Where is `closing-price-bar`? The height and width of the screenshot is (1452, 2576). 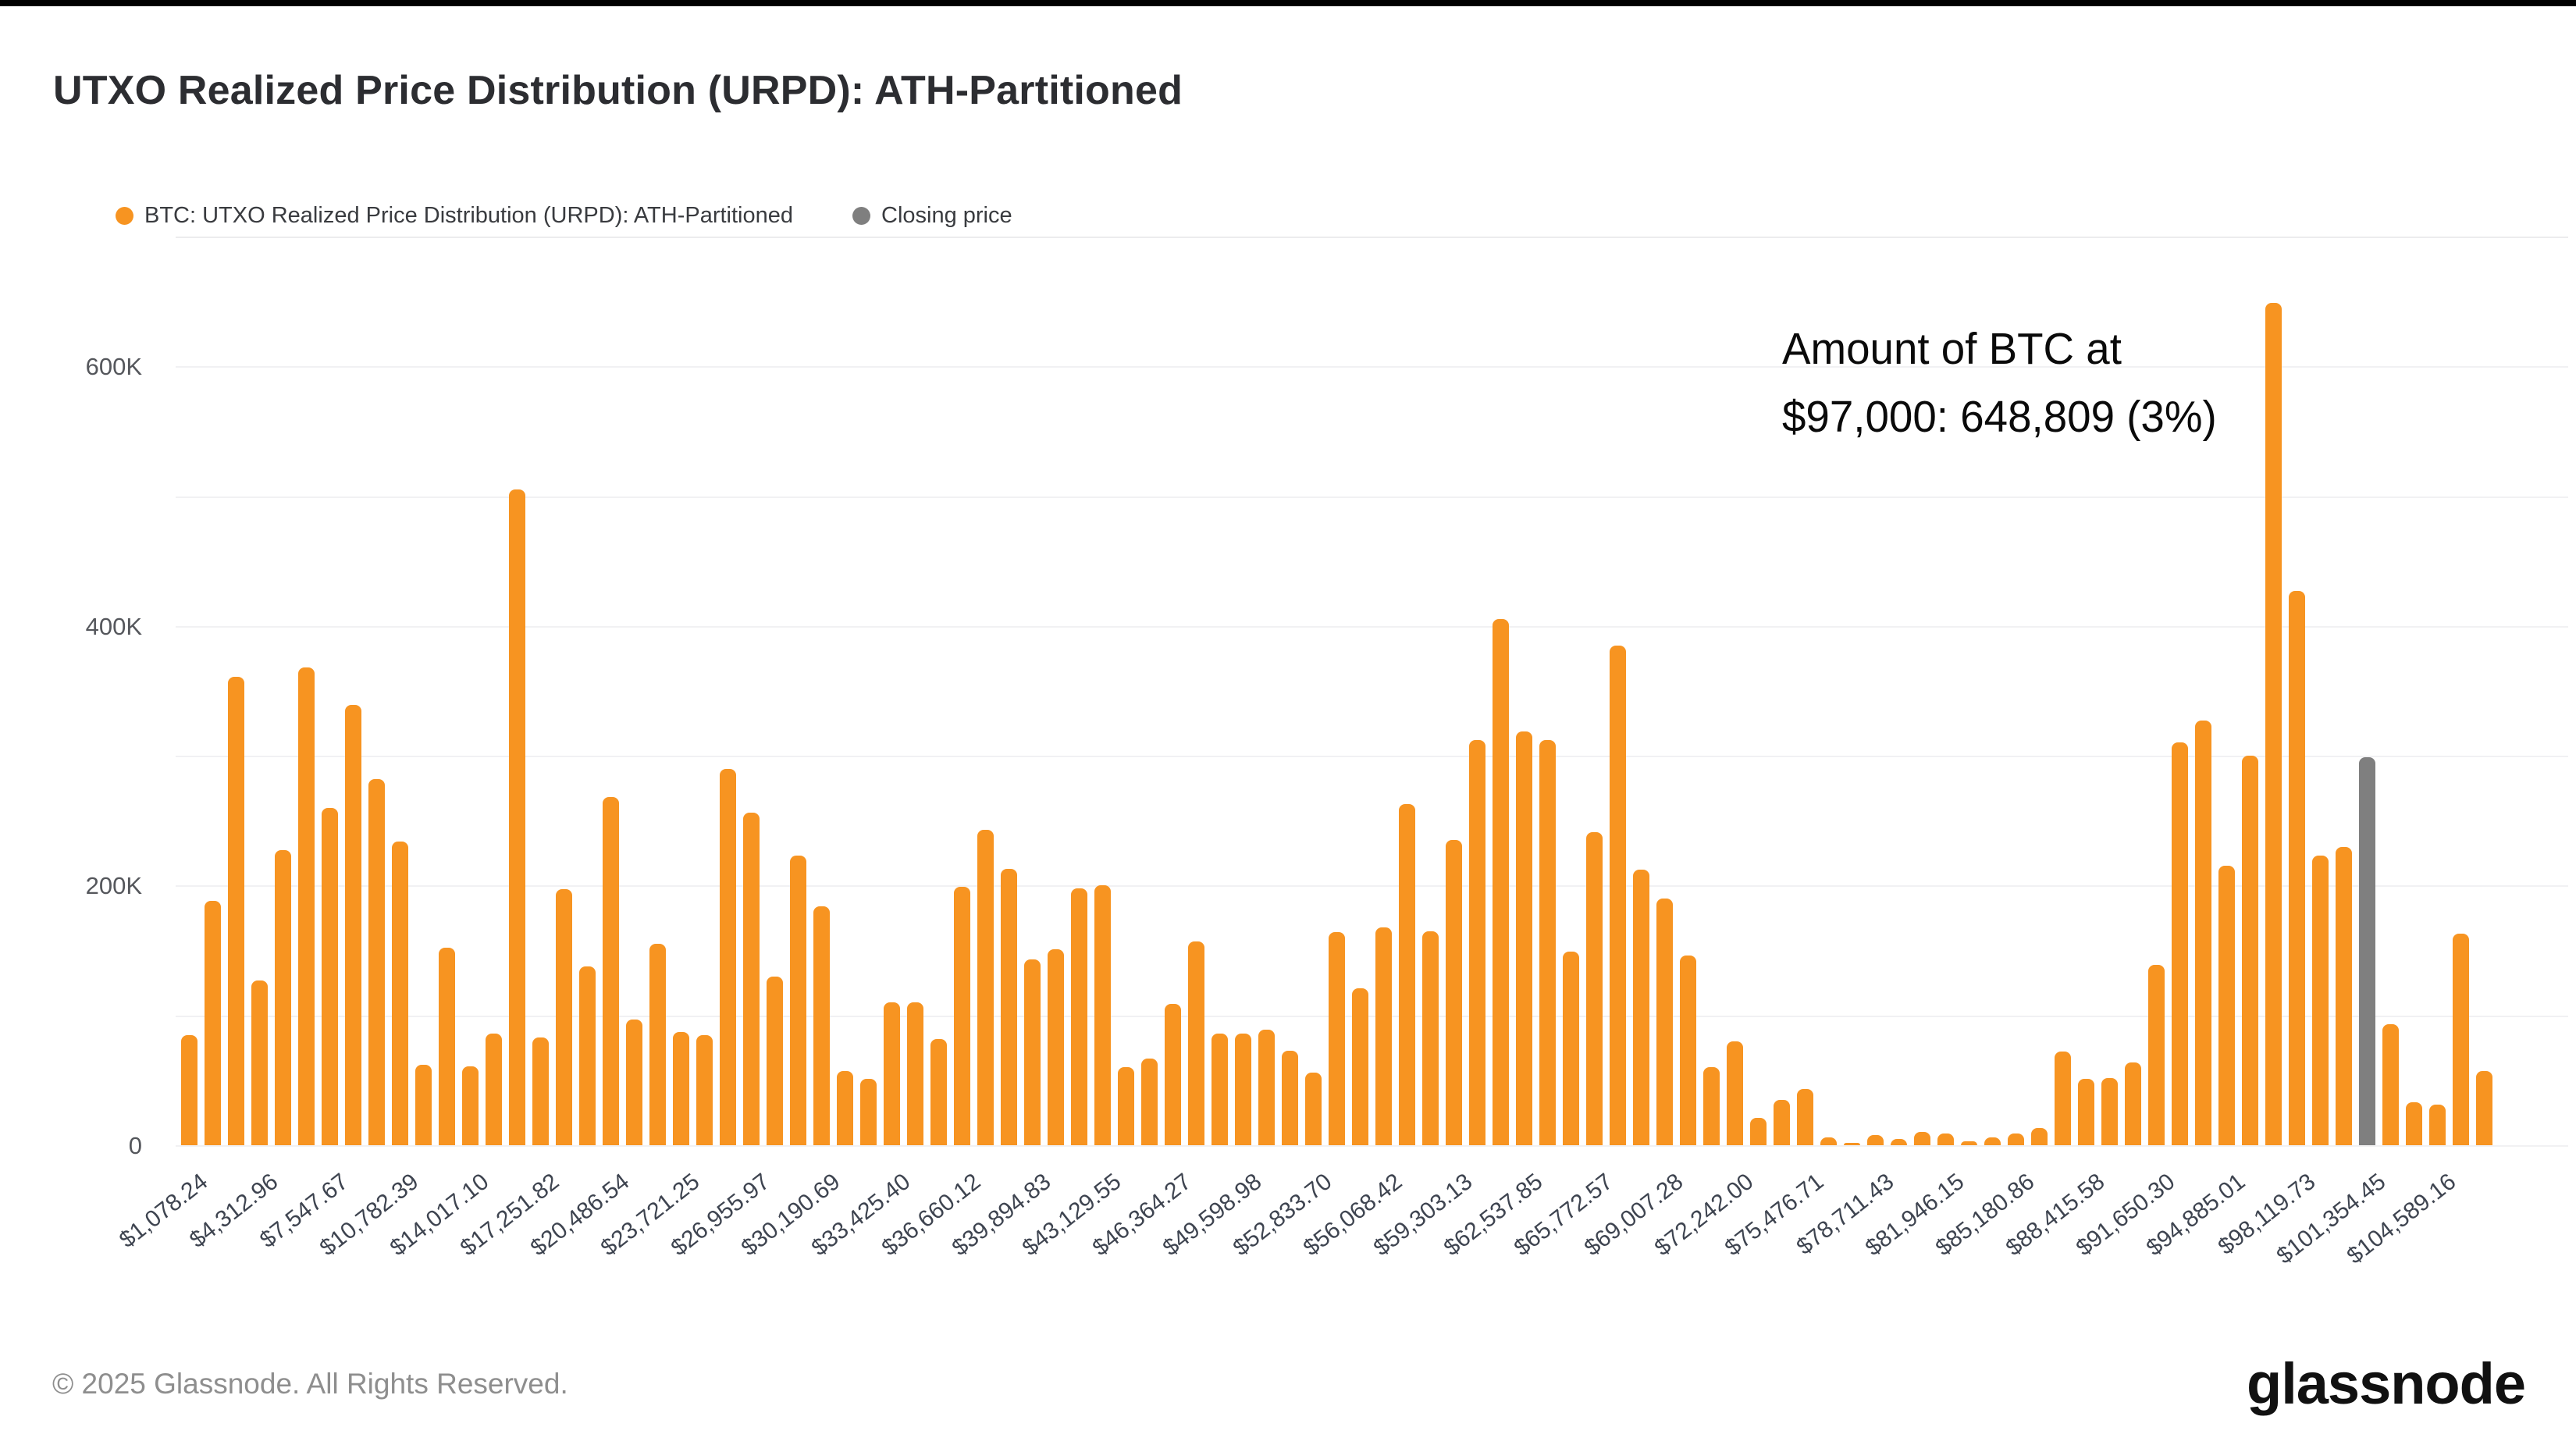
closing-price-bar is located at coordinates (2366, 950).